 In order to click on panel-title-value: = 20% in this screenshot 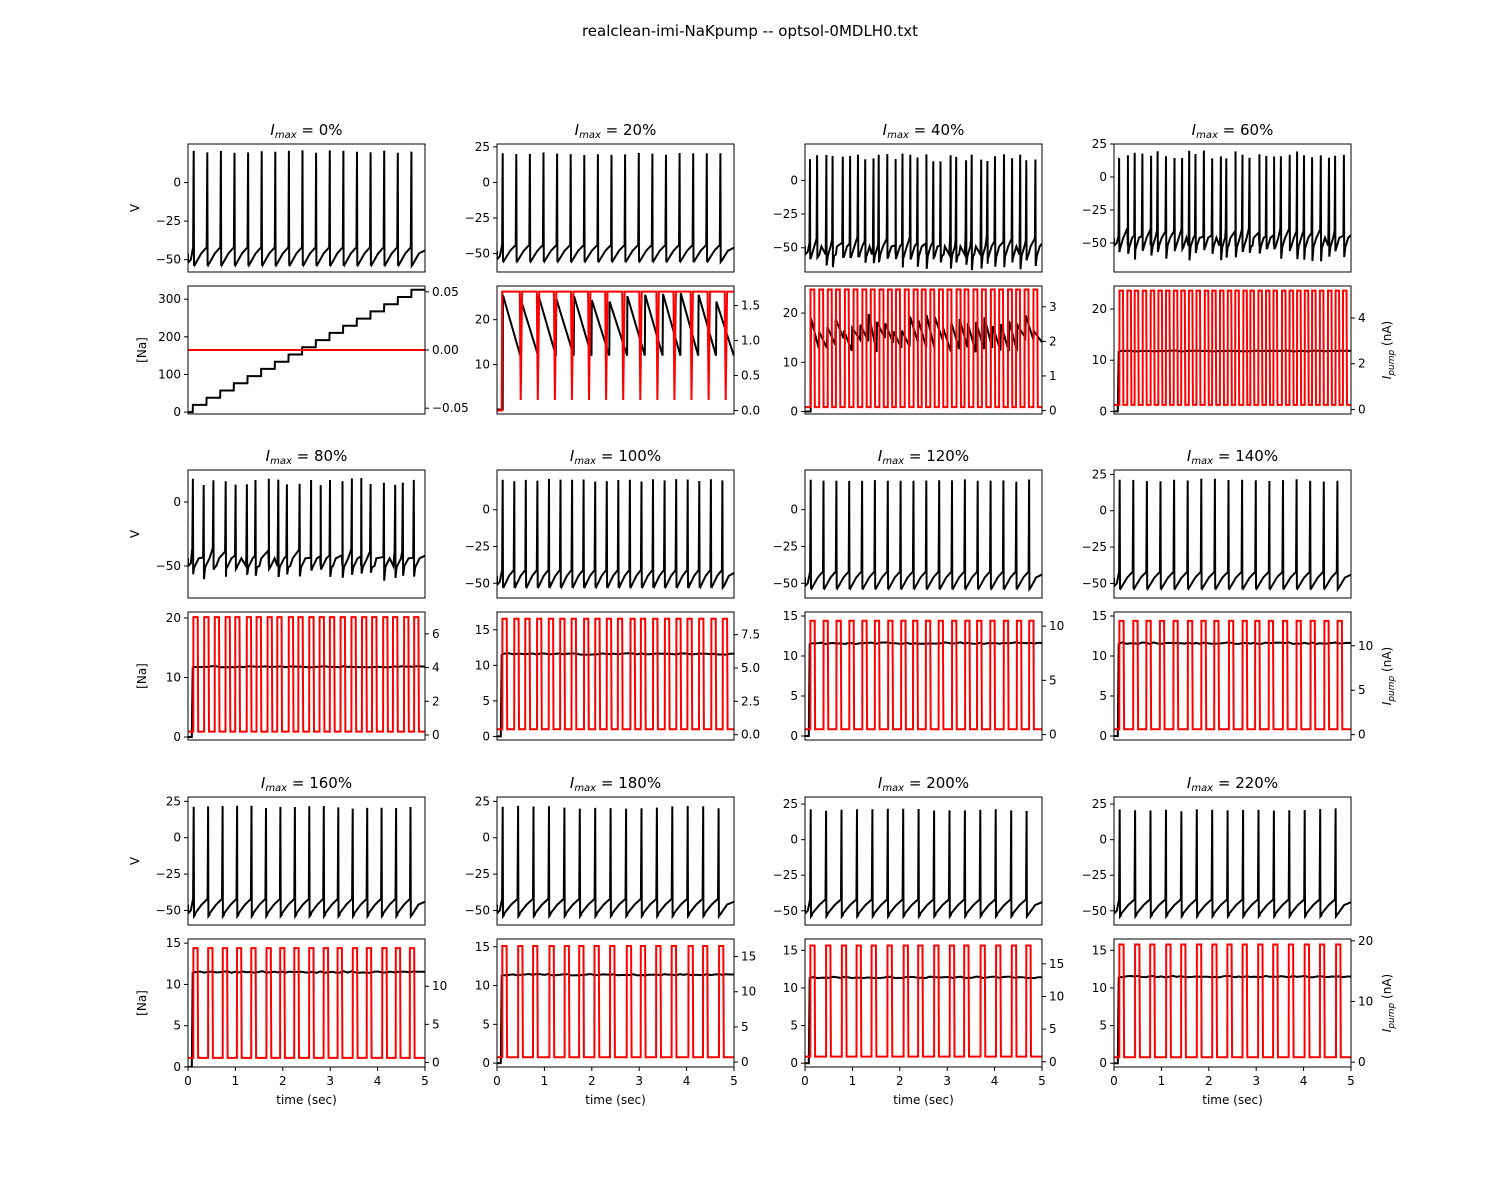, I will do `click(628, 130)`.